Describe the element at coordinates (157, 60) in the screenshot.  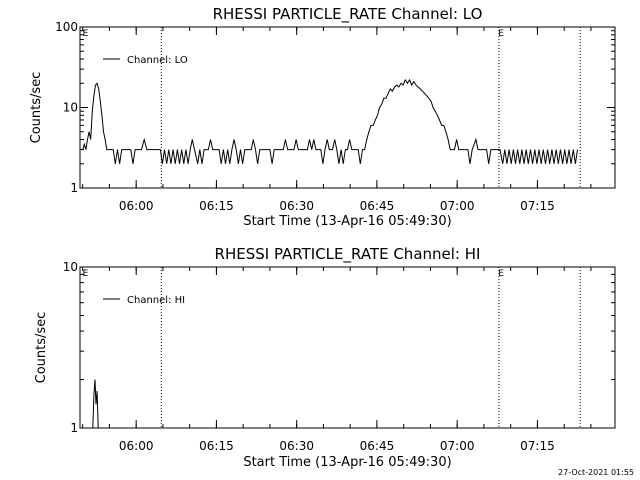
I see `legend-label: Channel: LO` at that location.